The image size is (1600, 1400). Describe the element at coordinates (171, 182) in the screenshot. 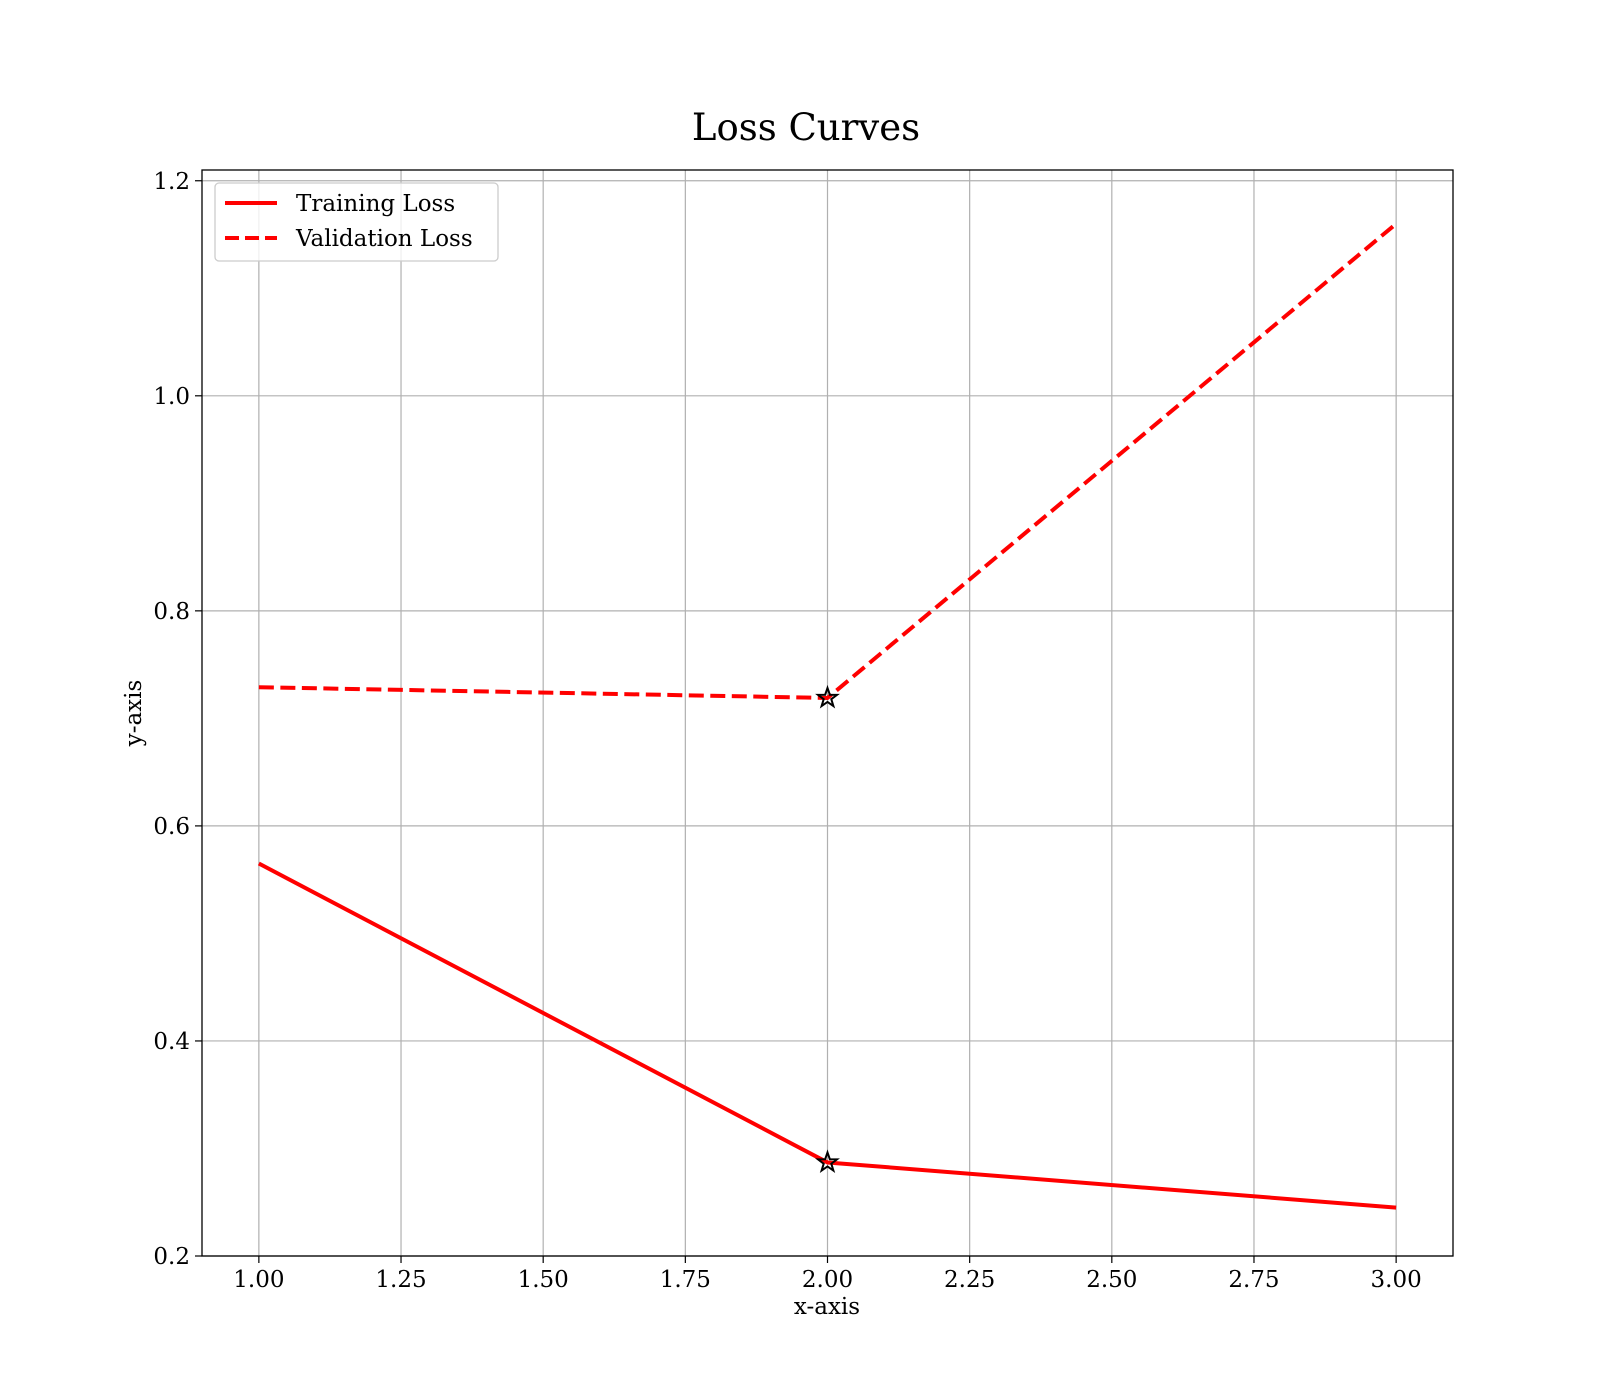

I see `y-tick-label: 1.2` at that location.